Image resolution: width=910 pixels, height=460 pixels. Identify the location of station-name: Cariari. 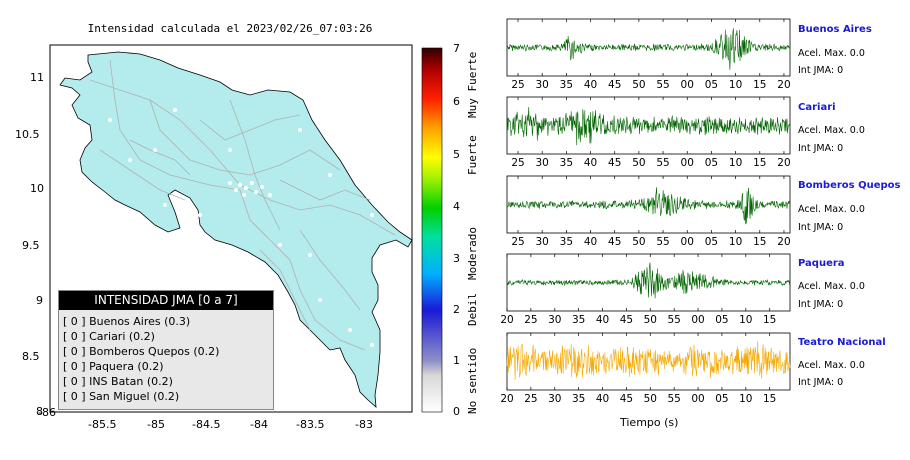
(817, 107).